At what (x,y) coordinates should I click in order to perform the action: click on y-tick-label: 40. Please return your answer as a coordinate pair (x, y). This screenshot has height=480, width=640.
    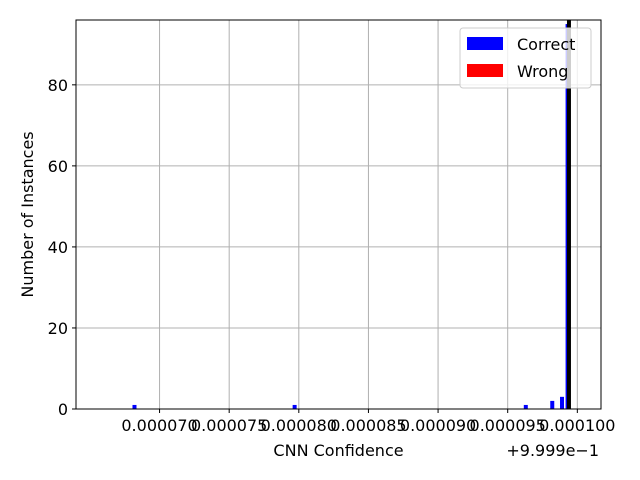
    Looking at the image, I should click on (58, 247).